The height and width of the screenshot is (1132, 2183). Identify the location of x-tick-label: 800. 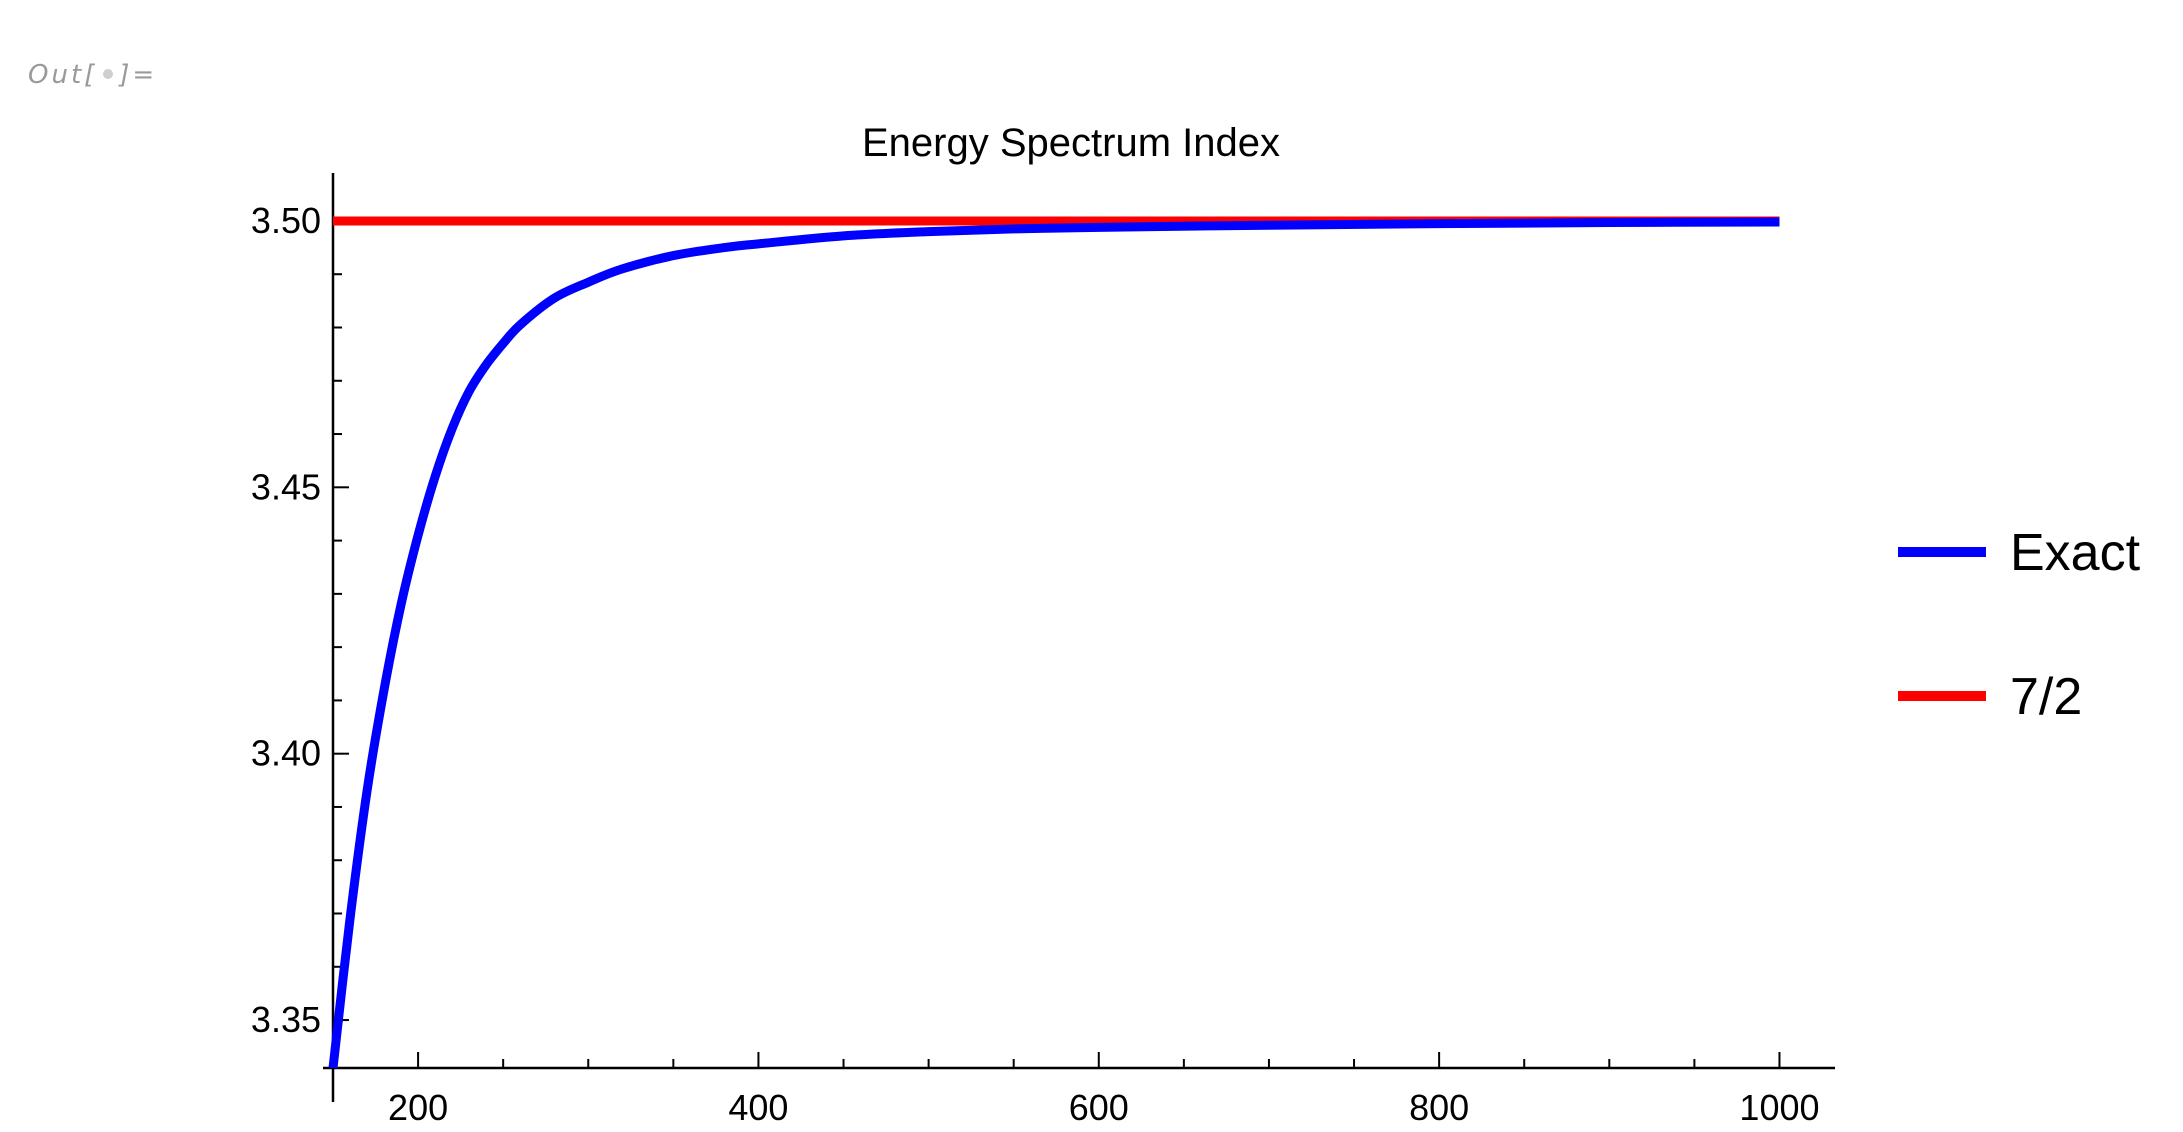
(1439, 1107).